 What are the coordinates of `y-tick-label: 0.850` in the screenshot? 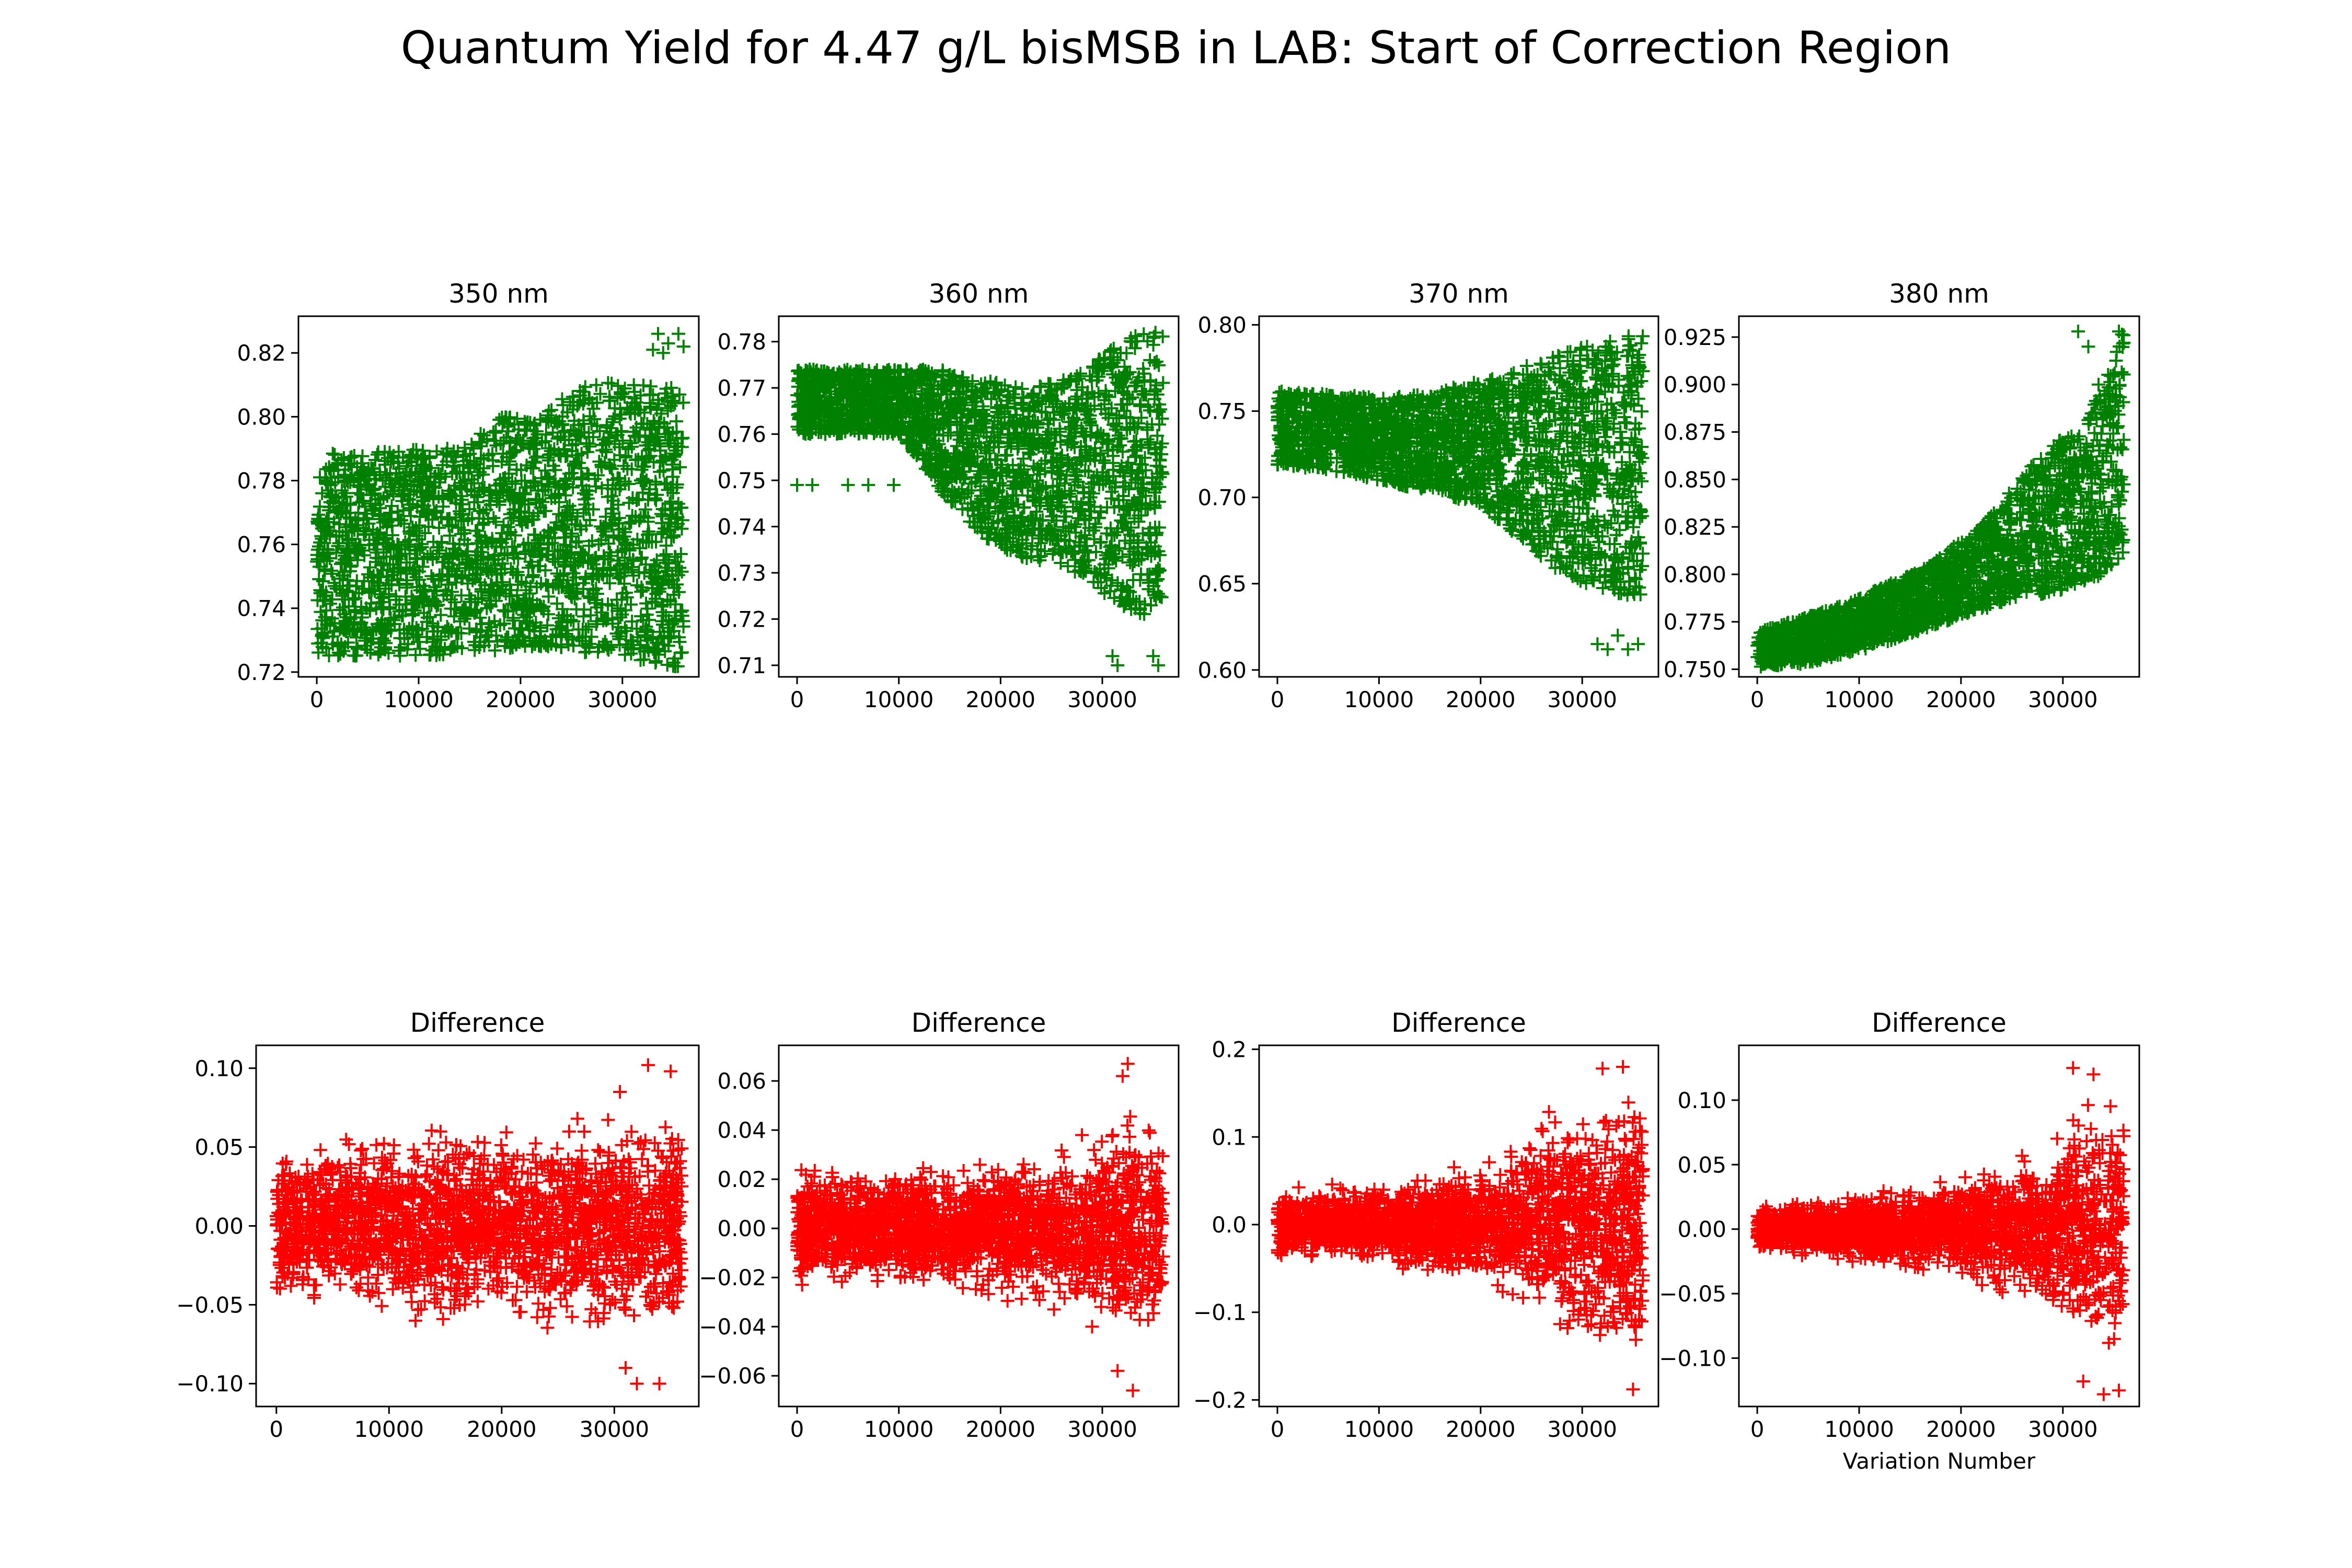 It's located at (1695, 479).